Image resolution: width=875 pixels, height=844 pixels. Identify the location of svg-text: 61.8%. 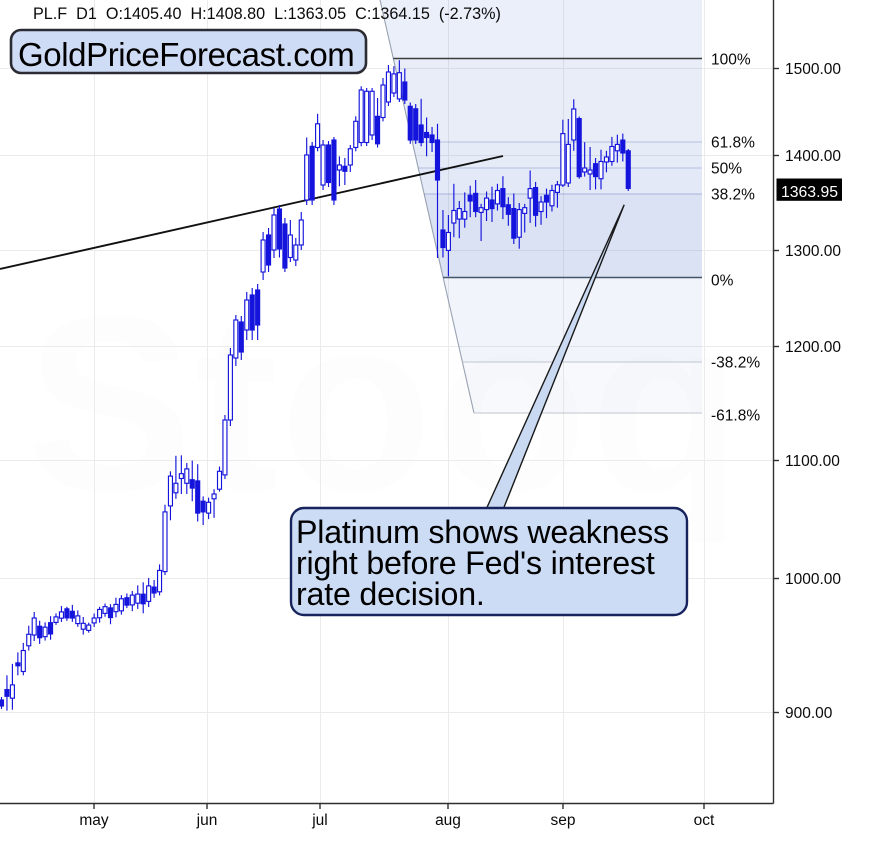
(733, 143).